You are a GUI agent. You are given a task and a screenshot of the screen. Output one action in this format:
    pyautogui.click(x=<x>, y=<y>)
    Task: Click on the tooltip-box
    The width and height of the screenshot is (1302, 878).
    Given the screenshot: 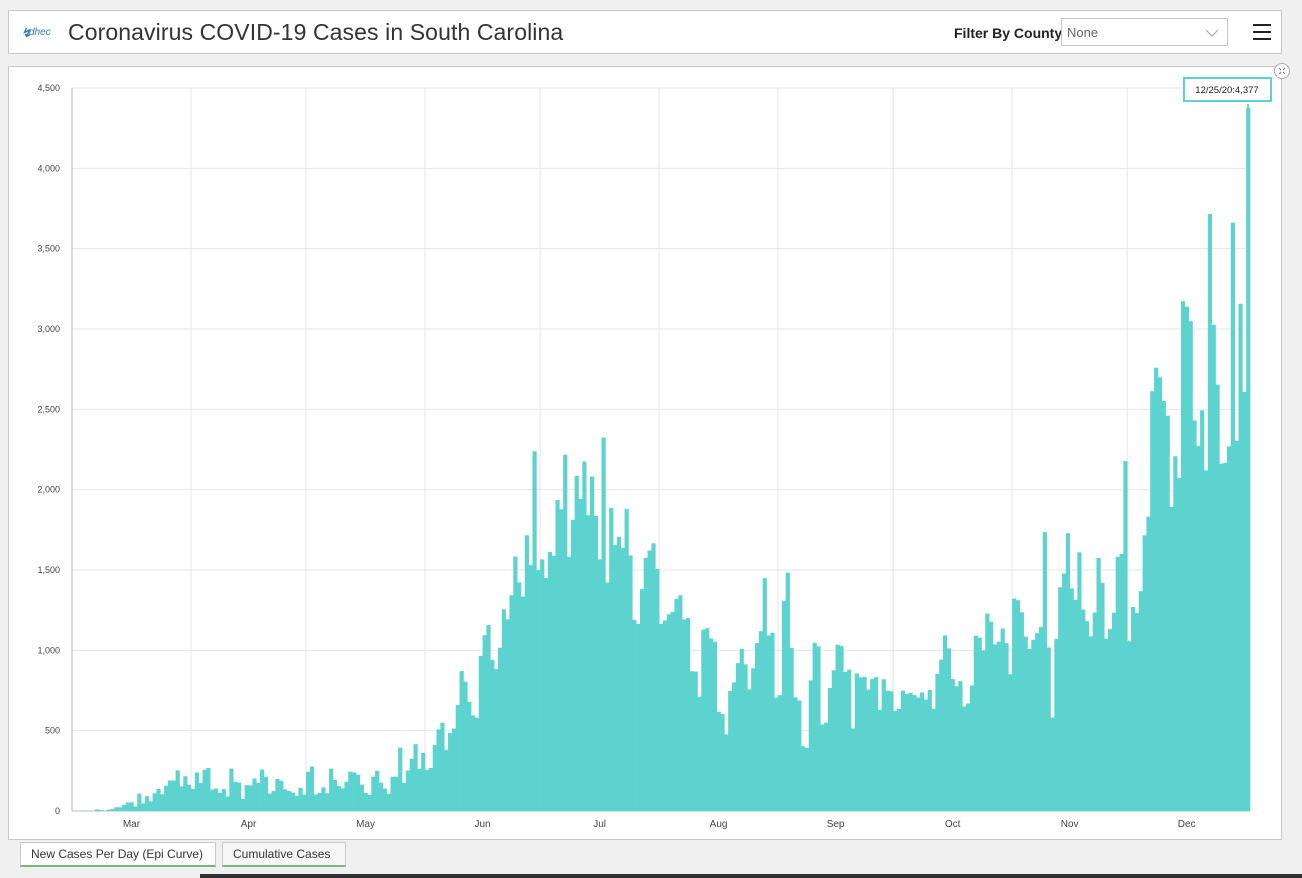 What is the action you would take?
    pyautogui.click(x=1227, y=89)
    